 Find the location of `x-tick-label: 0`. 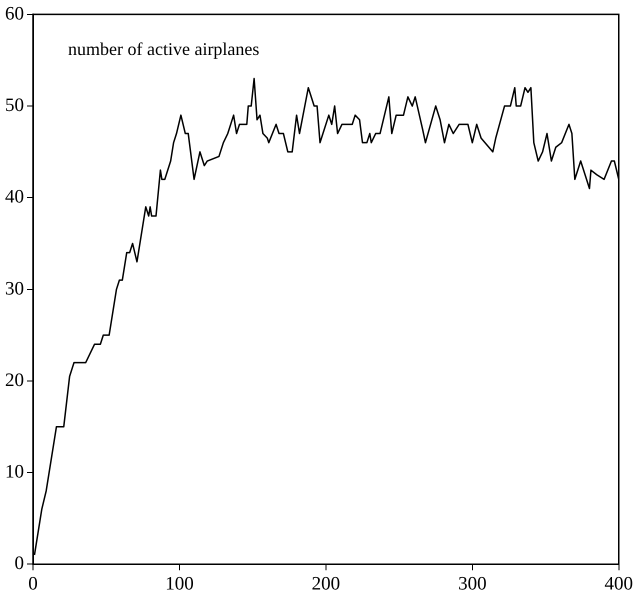

x-tick-label: 0 is located at coordinates (33, 584).